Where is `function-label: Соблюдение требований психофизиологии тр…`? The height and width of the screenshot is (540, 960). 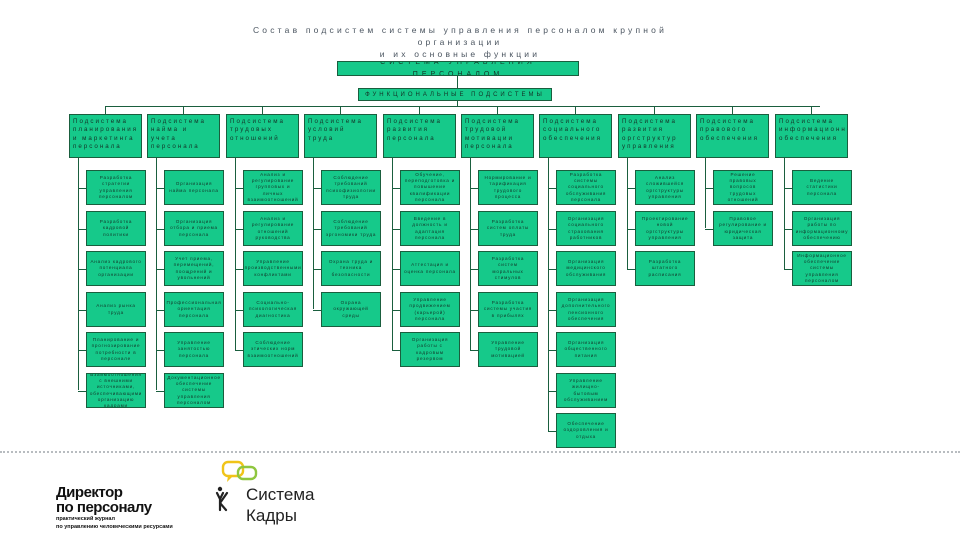 function-label: Соблюдение требований психофизиологии тр… is located at coordinates (351, 187).